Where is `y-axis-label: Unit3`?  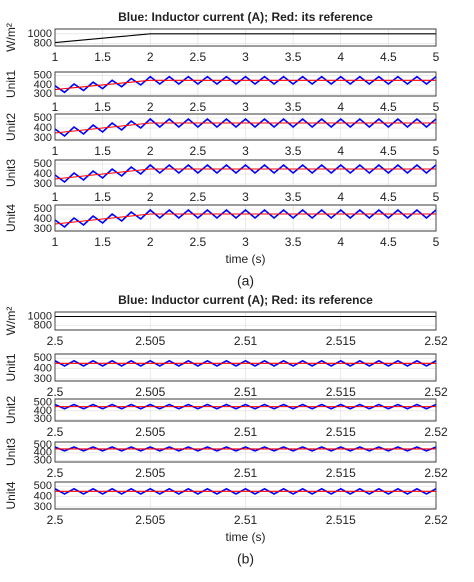
y-axis-label: Unit3 is located at coordinates (11, 173).